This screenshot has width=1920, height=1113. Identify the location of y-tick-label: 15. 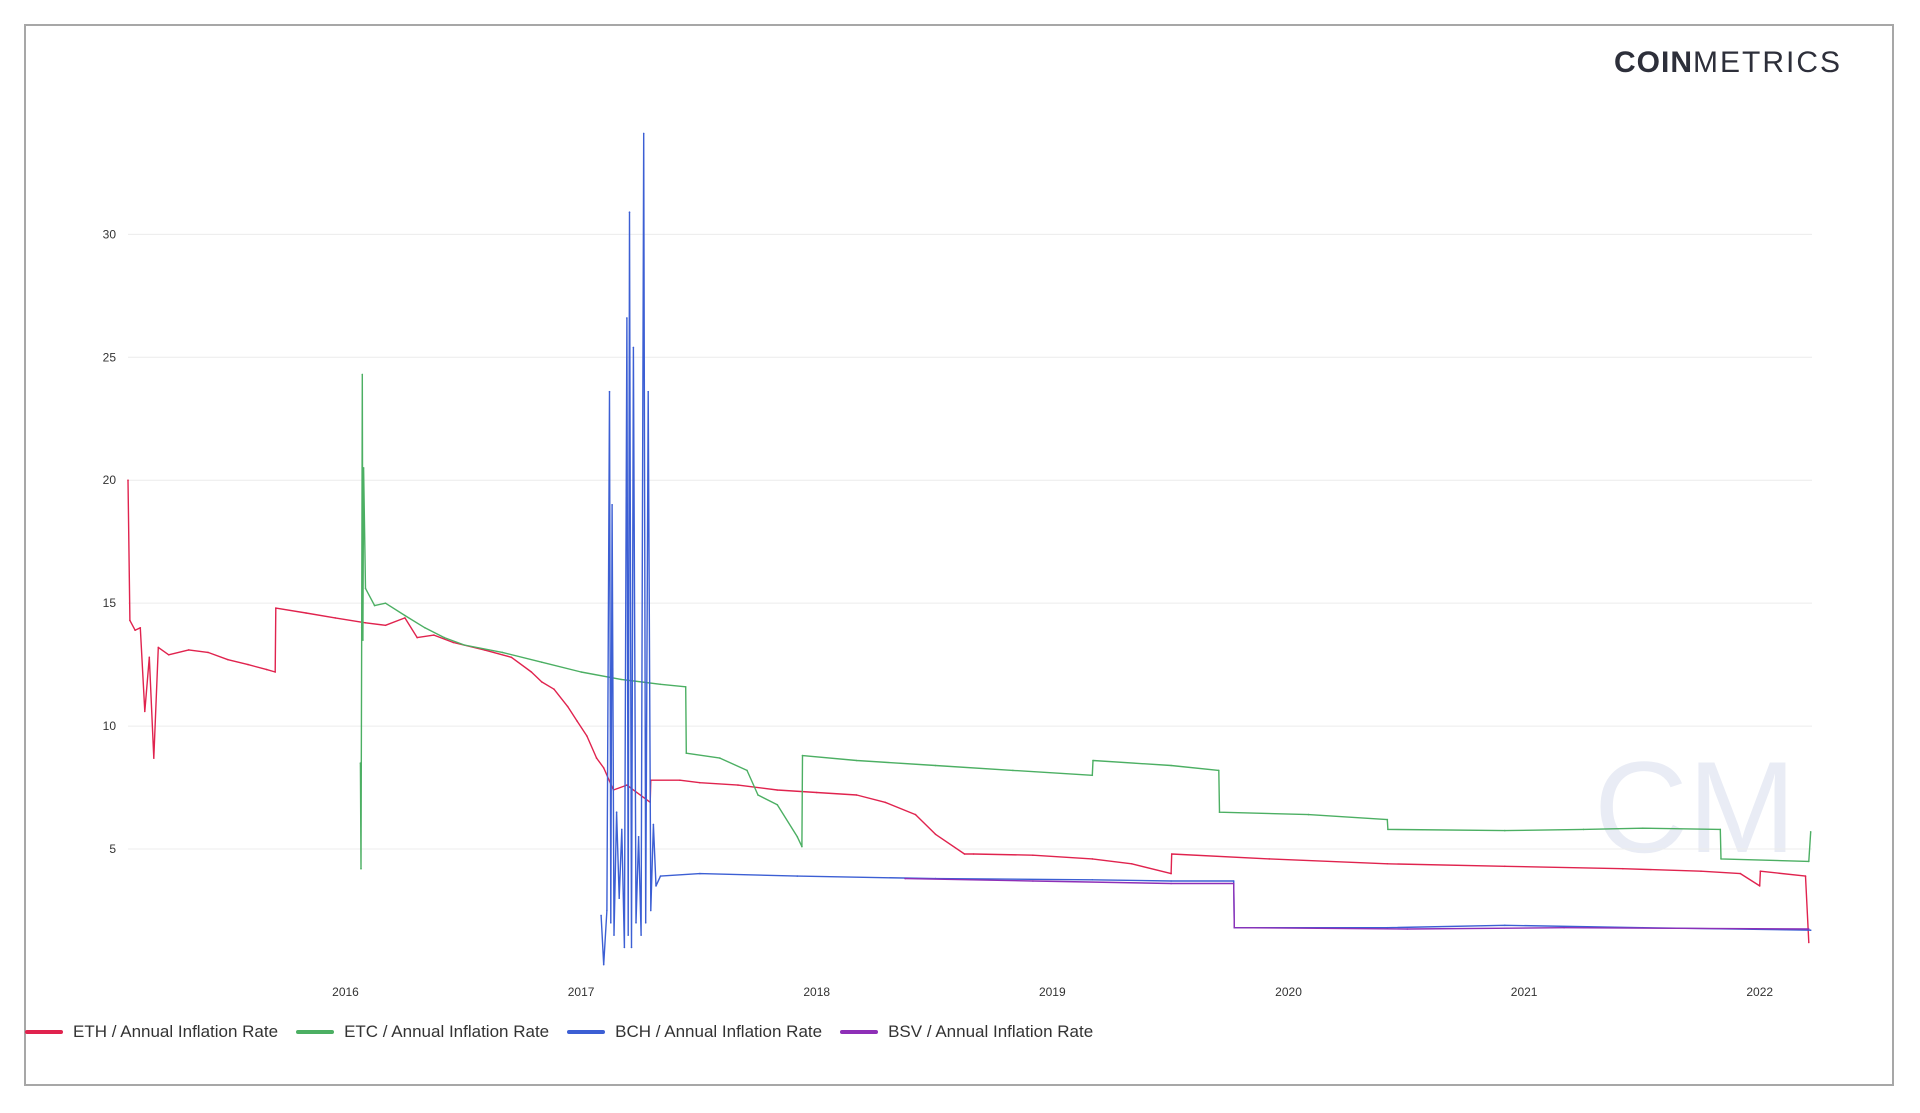
(110, 603).